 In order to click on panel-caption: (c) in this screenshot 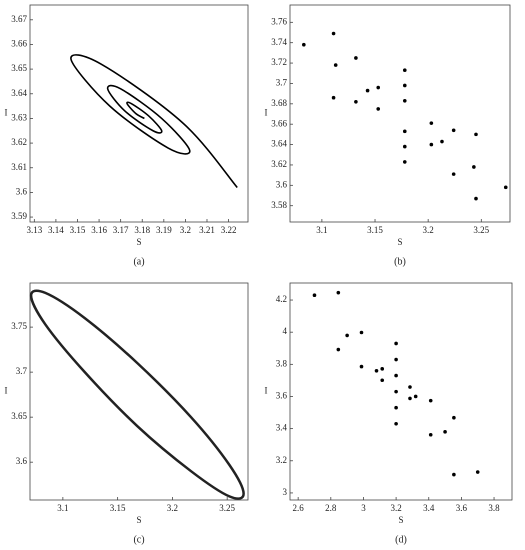, I will do `click(138, 539)`.